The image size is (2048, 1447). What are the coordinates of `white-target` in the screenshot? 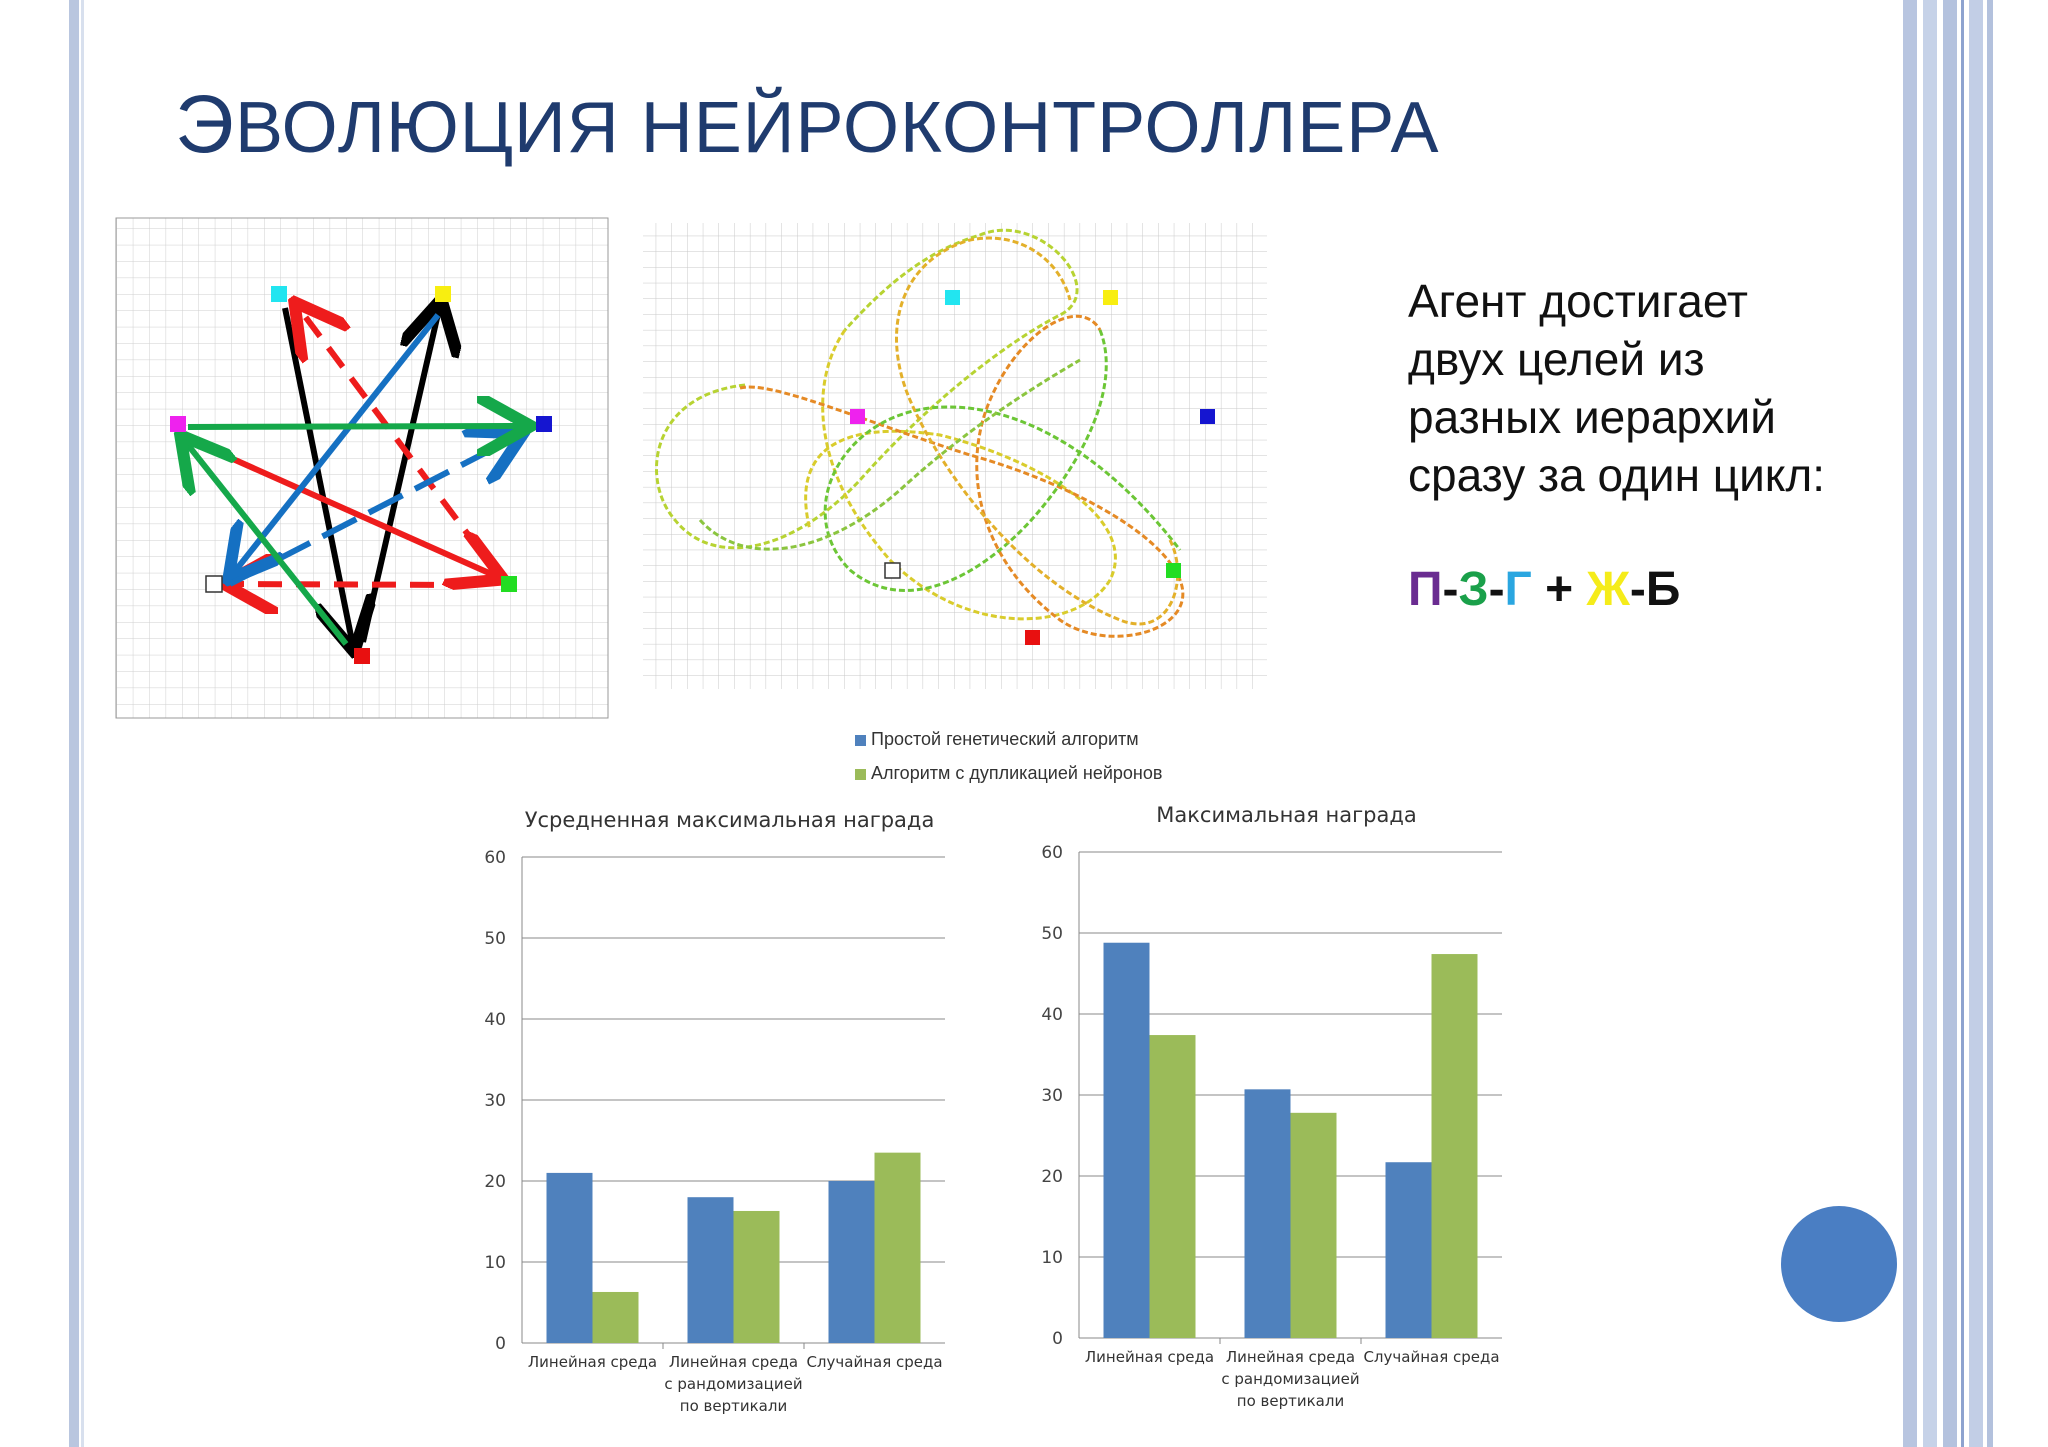 It's located at (214, 584).